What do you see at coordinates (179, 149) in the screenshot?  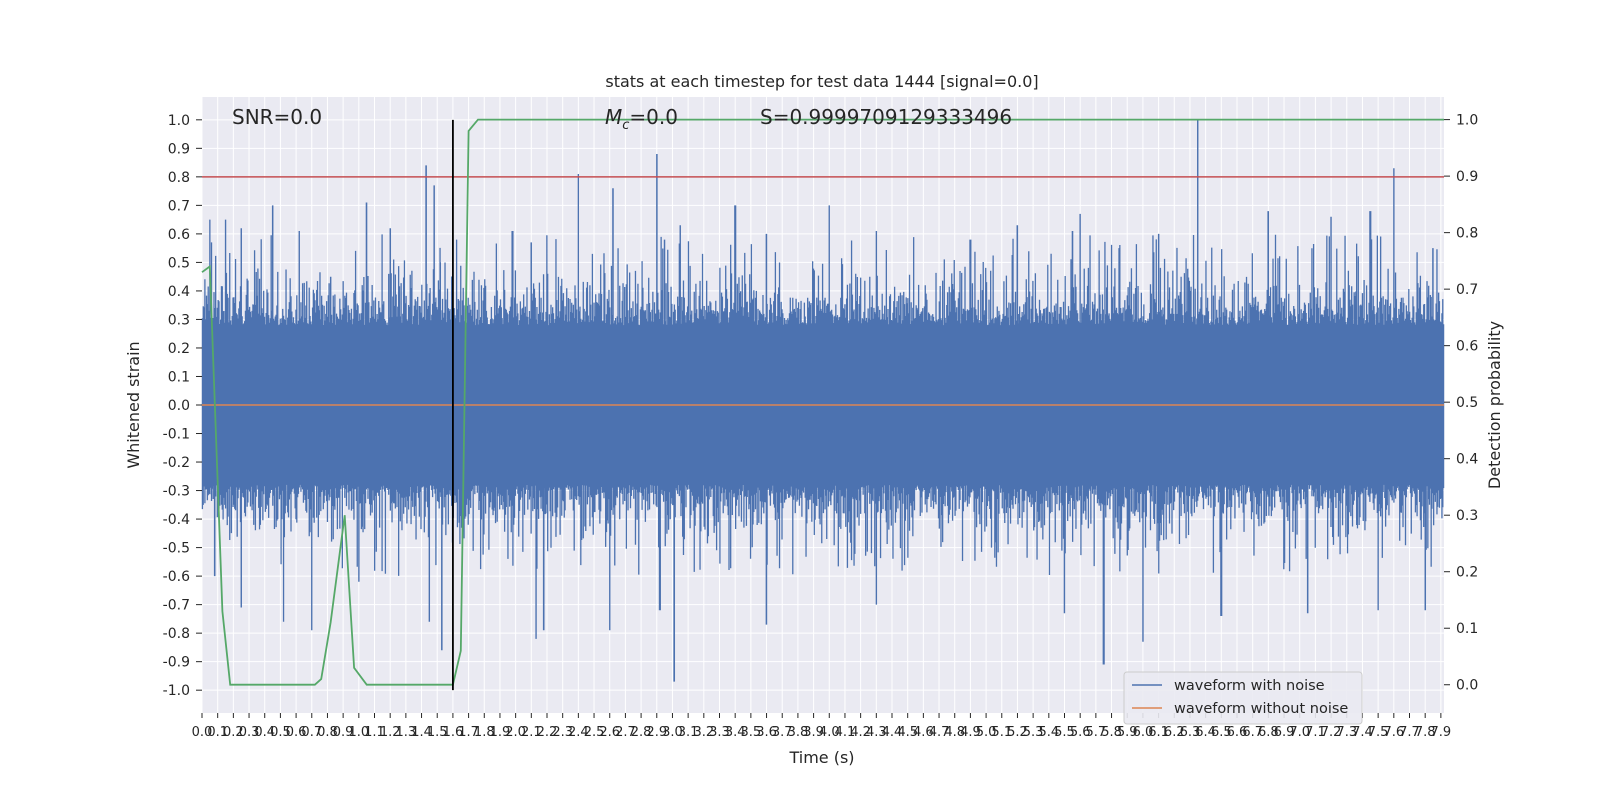 I see `y-tick-label: 0.9` at bounding box center [179, 149].